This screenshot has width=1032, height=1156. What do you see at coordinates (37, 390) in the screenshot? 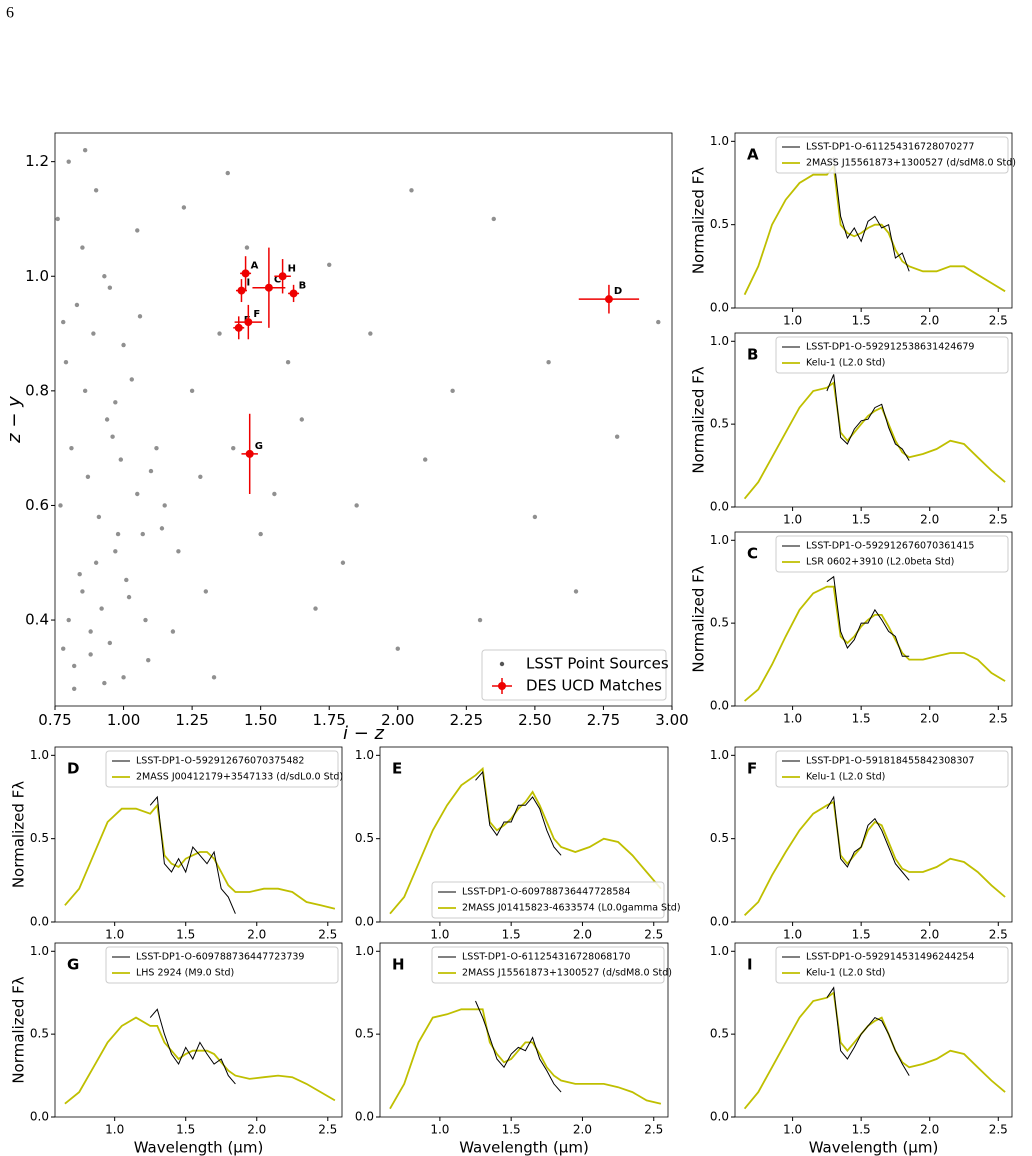
I see `y-tick-label: 0.8` at bounding box center [37, 390].